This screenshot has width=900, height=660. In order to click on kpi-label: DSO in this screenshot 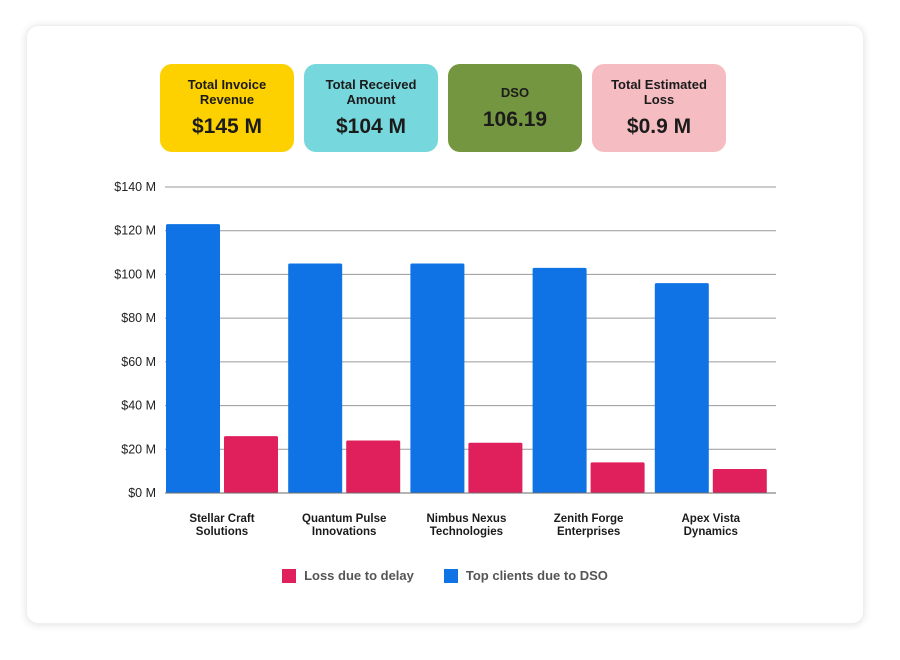, I will do `click(515, 92)`.